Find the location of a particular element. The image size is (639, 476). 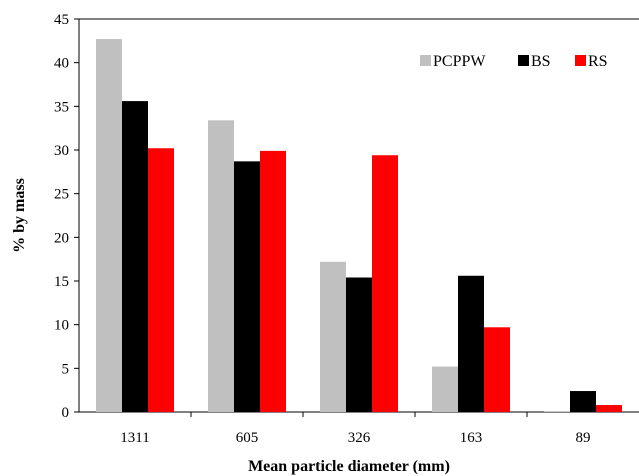

y-tick-label: 35 is located at coordinates (61, 107).